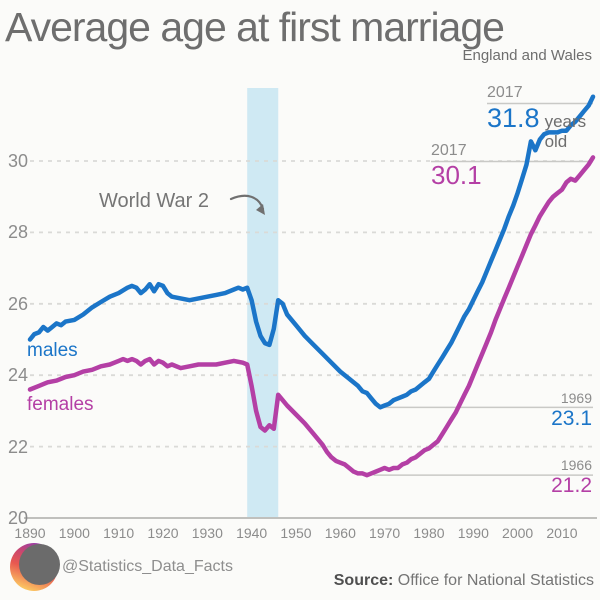 The image size is (600, 600). I want to click on annotation-males-min-year: 1969, so click(576, 398).